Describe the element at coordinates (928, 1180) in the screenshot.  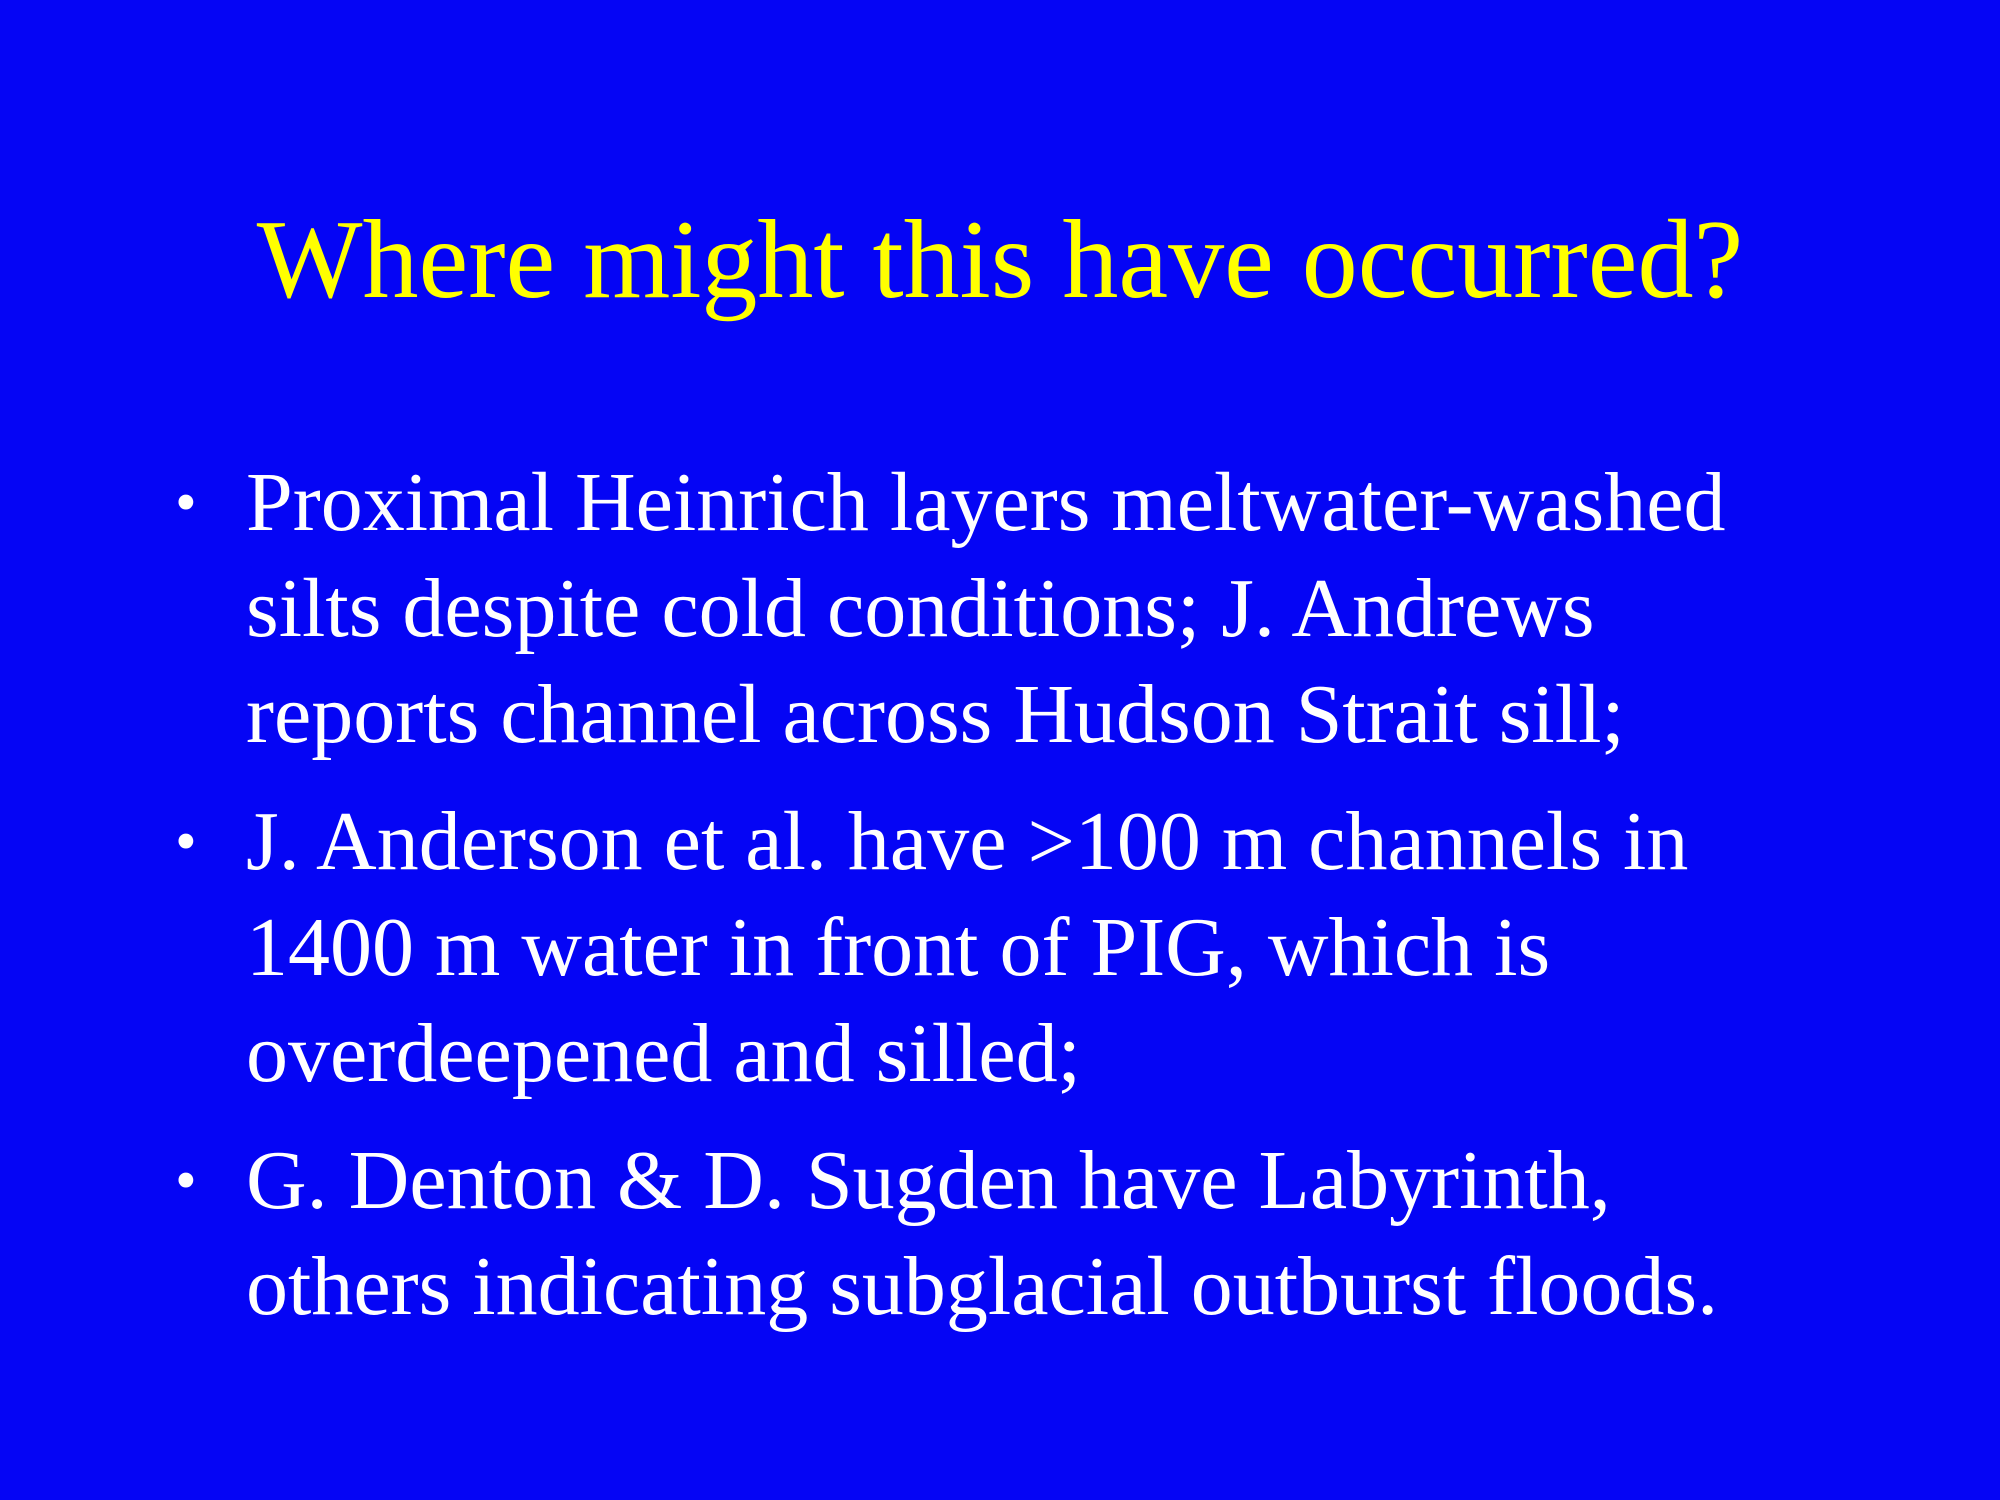
I see `bullet-line: G. Denton & D. Sugden have Labyrinth,` at that location.